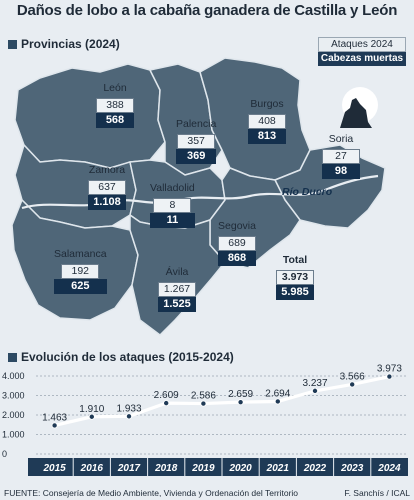 This screenshot has height=500, width=414. What do you see at coordinates (166, 395) in the screenshot?
I see `data-label: 2.609` at bounding box center [166, 395].